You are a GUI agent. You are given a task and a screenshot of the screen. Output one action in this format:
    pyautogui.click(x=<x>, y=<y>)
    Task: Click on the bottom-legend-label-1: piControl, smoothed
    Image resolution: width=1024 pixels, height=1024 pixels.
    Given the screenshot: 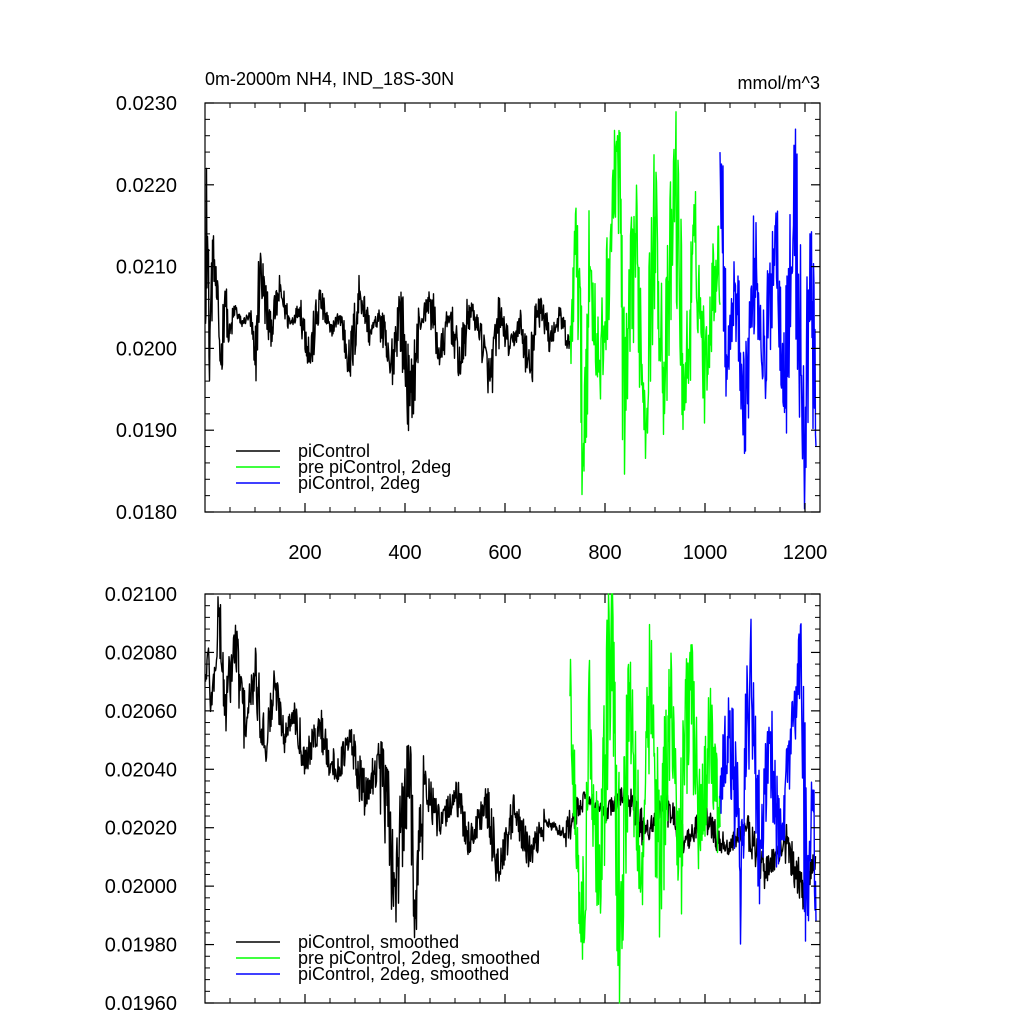 What is the action you would take?
    pyautogui.click(x=378, y=942)
    